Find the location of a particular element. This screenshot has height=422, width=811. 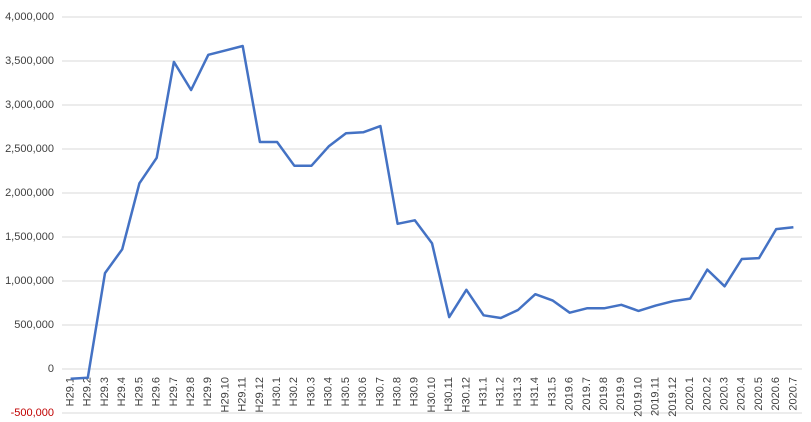

x-tick-label: H29.1 is located at coordinates (71, 391).